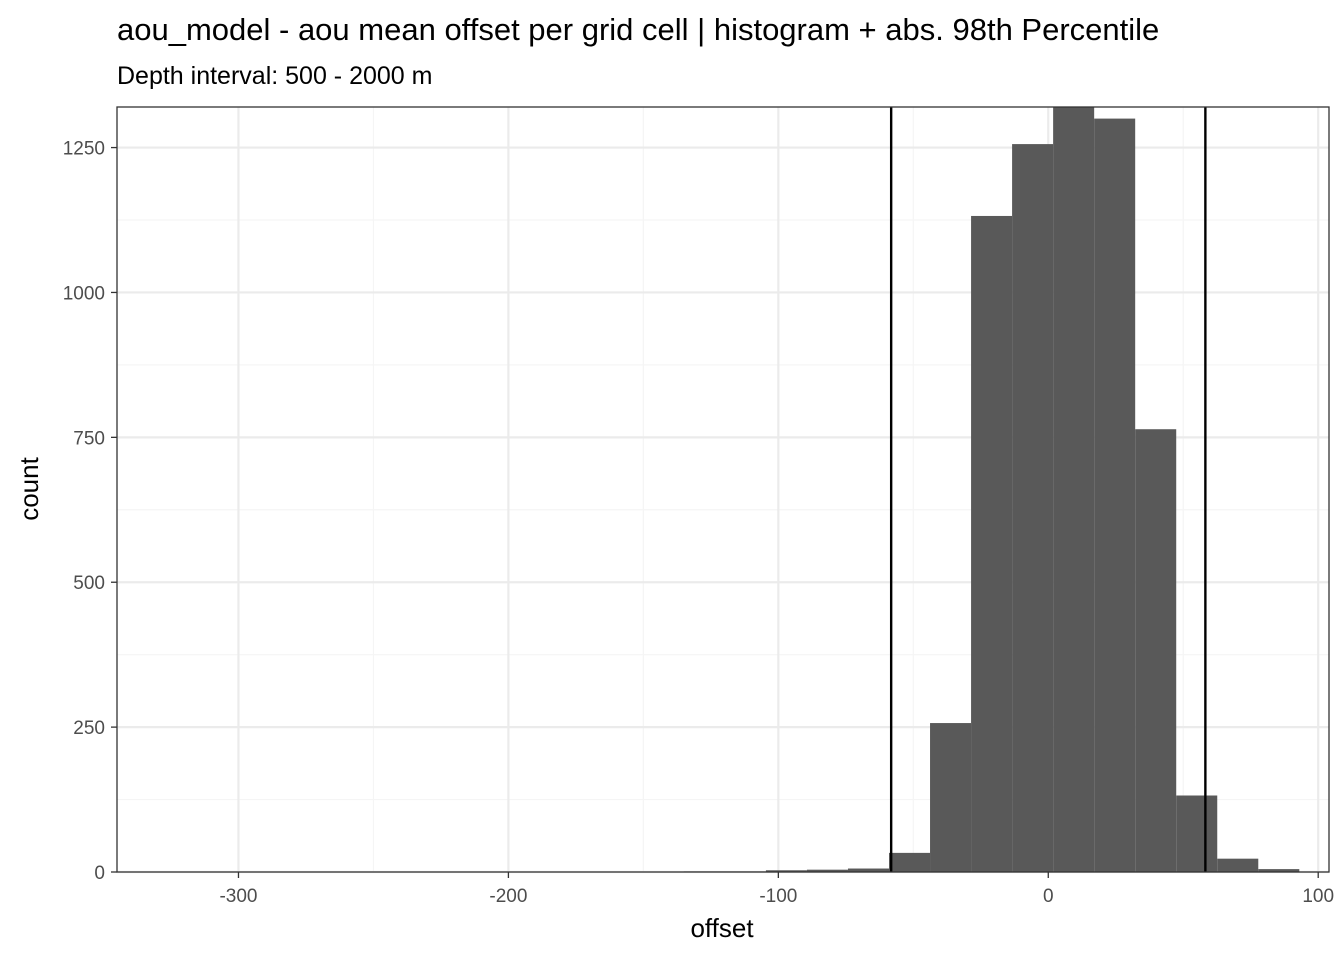  Describe the element at coordinates (722, 928) in the screenshot. I see `x-axis-title: offset` at that location.